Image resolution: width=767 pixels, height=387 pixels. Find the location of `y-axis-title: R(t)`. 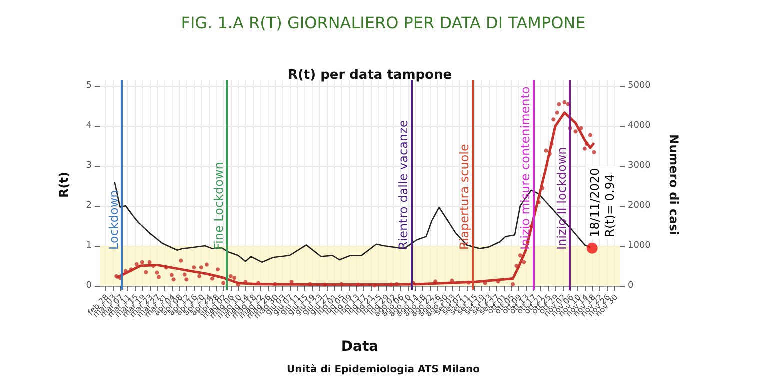

y-axis-title: R(t) is located at coordinates (64, 185).